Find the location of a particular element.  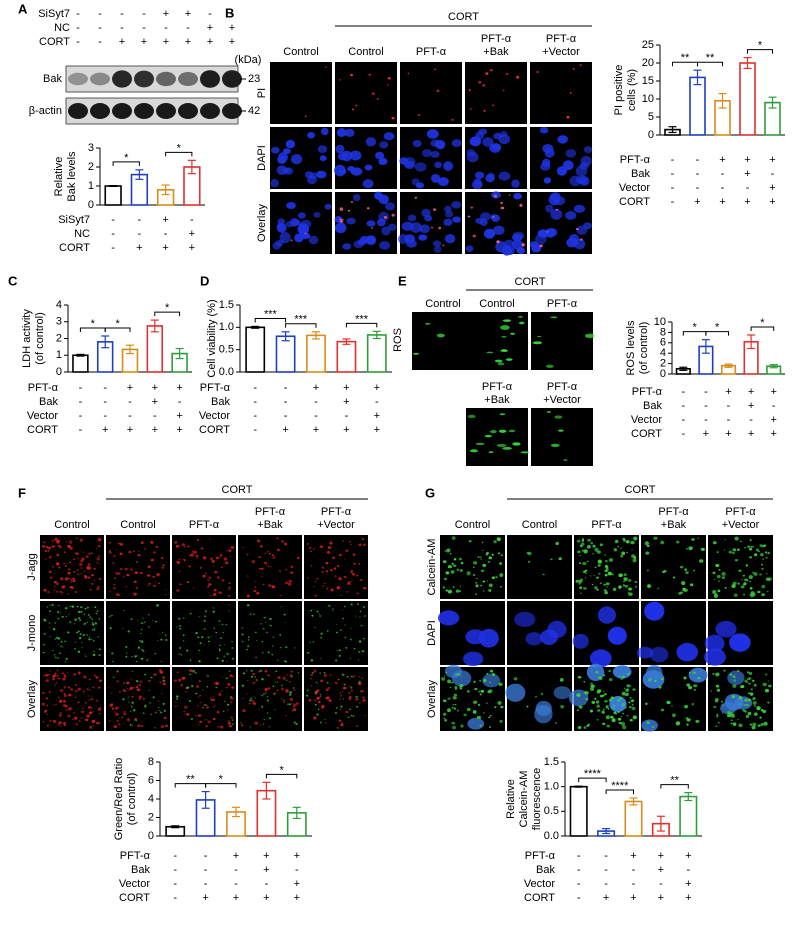

condition-label: CORT is located at coordinates (42, 430).